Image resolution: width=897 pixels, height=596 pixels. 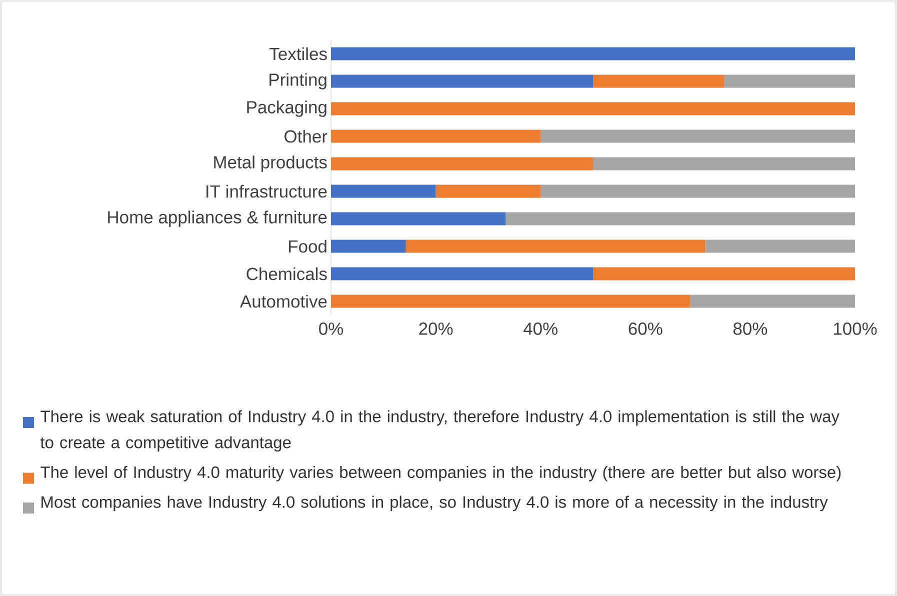 I want to click on y-tick-label: Packaging, so click(x=286, y=108).